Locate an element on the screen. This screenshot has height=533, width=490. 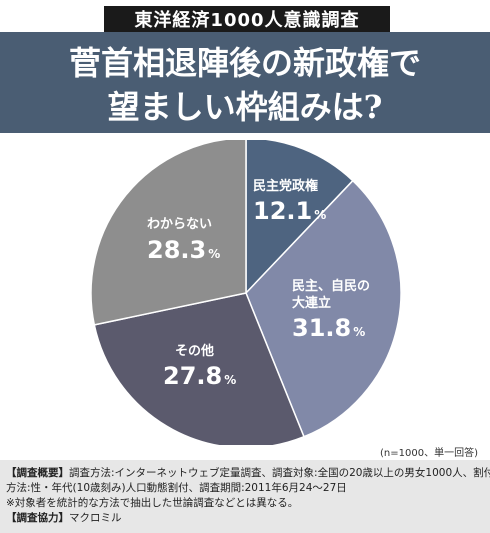
slice-label-grand-coalition-2: 大連立 is located at coordinates (311, 303).